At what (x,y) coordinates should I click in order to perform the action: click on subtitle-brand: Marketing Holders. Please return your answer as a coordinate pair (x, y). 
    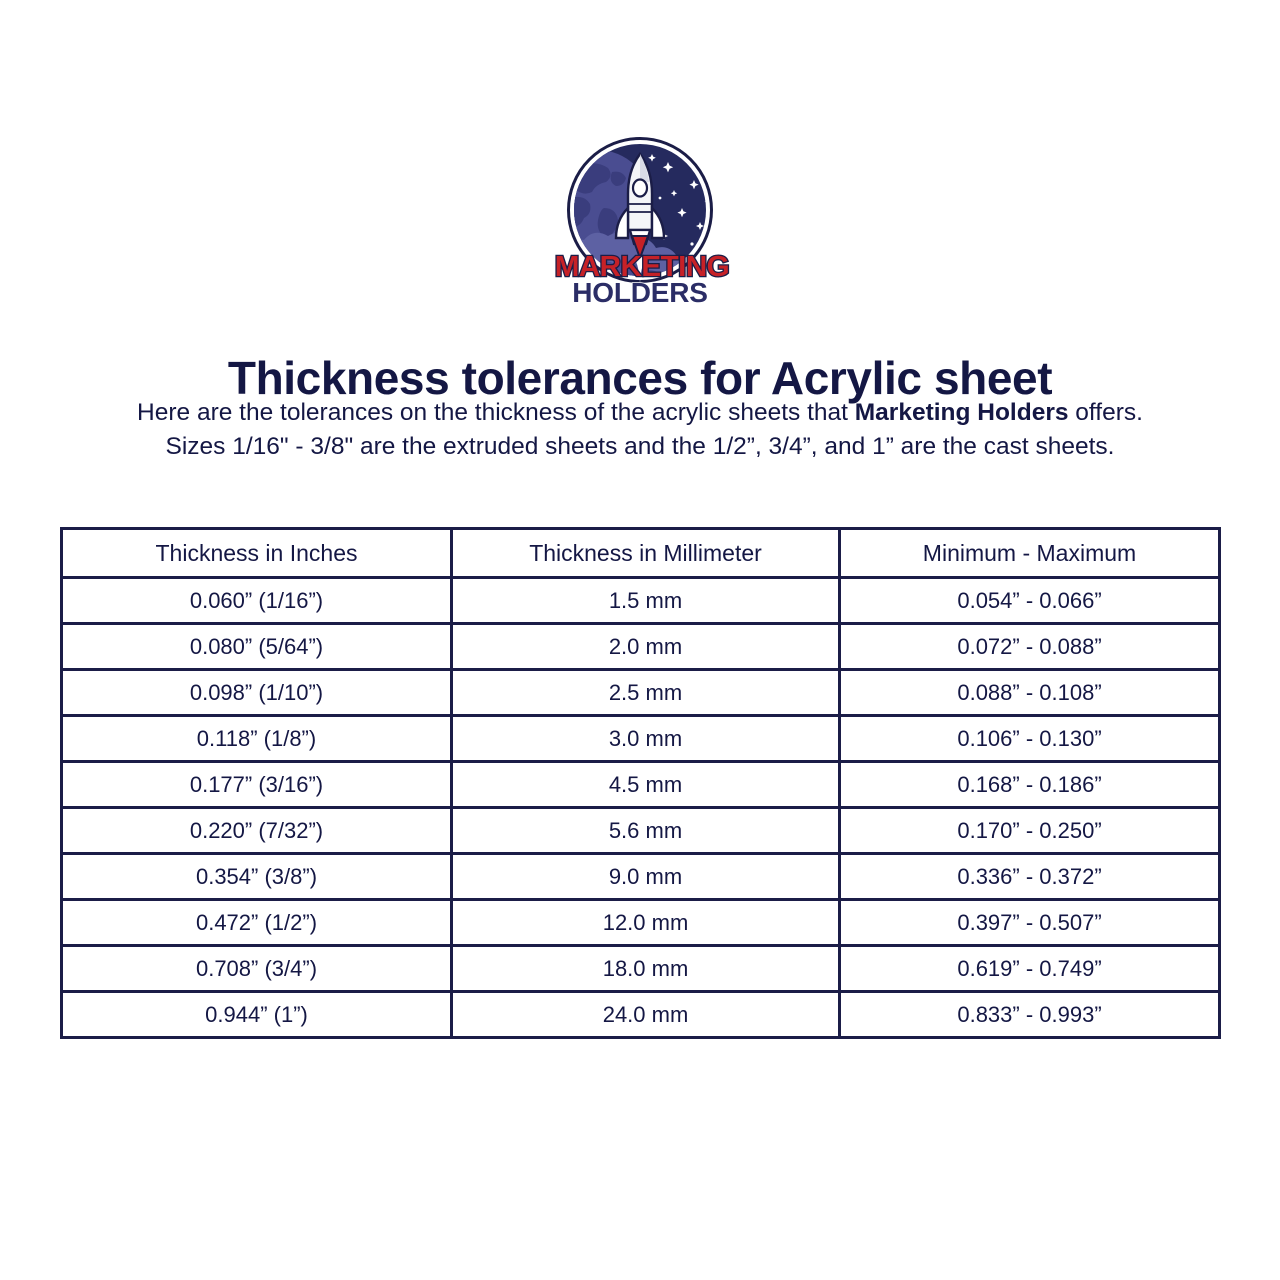
    Looking at the image, I should click on (961, 412).